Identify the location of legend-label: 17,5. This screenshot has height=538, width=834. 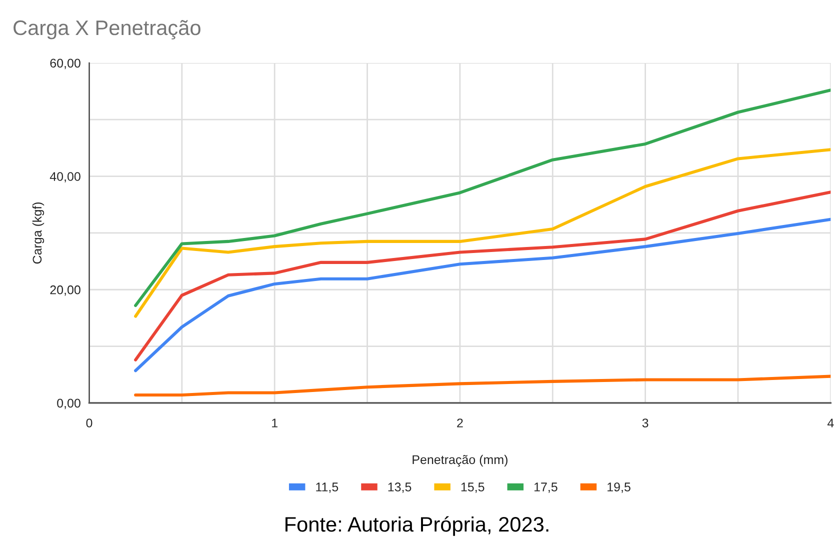
(546, 487).